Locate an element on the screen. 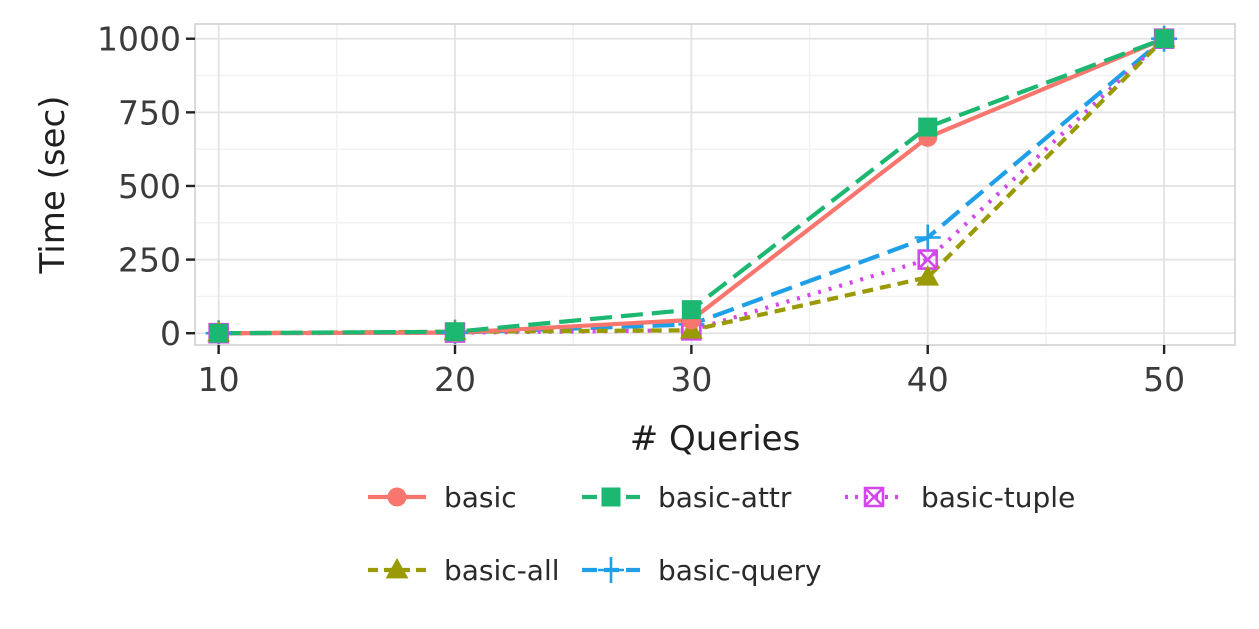  x-axis-title: # Queries is located at coordinates (715, 439).